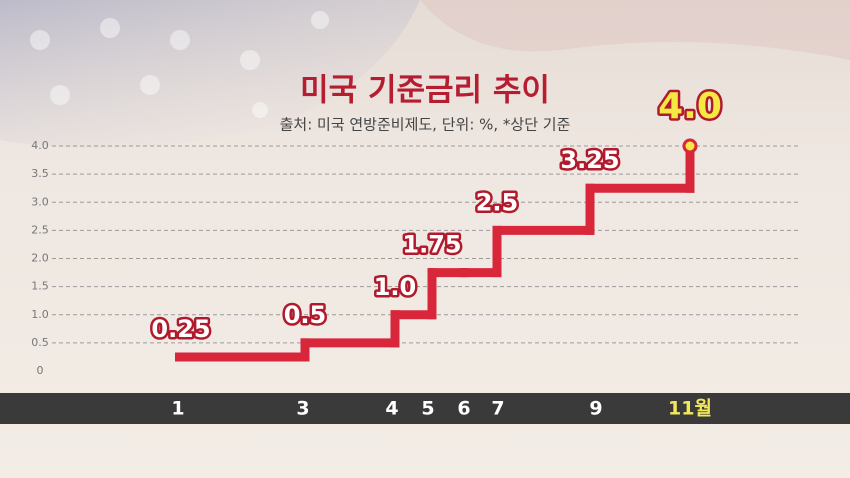 The image size is (850, 478). Describe the element at coordinates (463, 409) in the screenshot. I see `x-tick-label: 6` at that location.